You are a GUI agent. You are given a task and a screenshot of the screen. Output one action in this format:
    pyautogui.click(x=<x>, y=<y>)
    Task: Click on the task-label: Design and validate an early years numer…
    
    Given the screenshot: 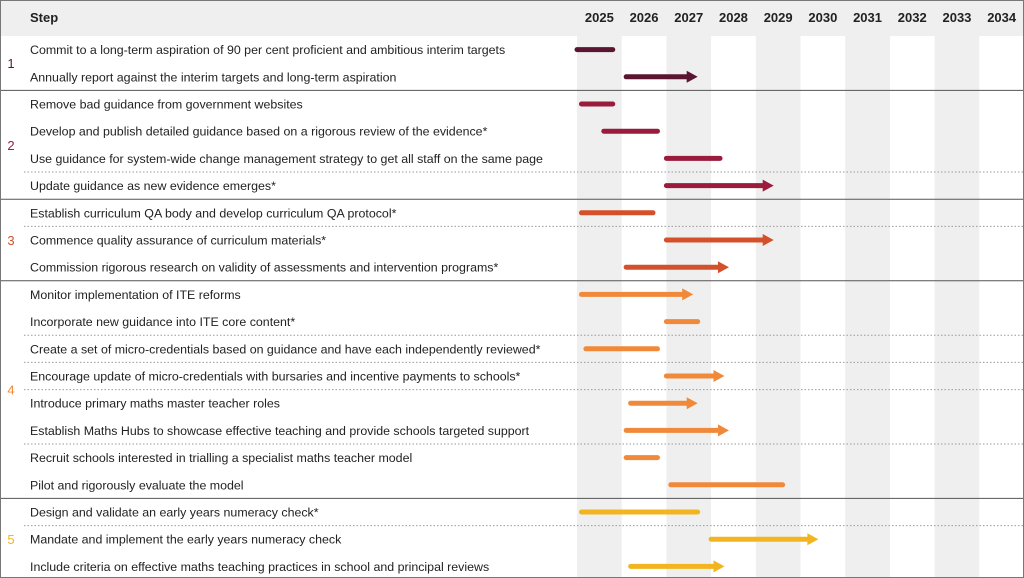 What is the action you would take?
    pyautogui.click(x=174, y=513)
    